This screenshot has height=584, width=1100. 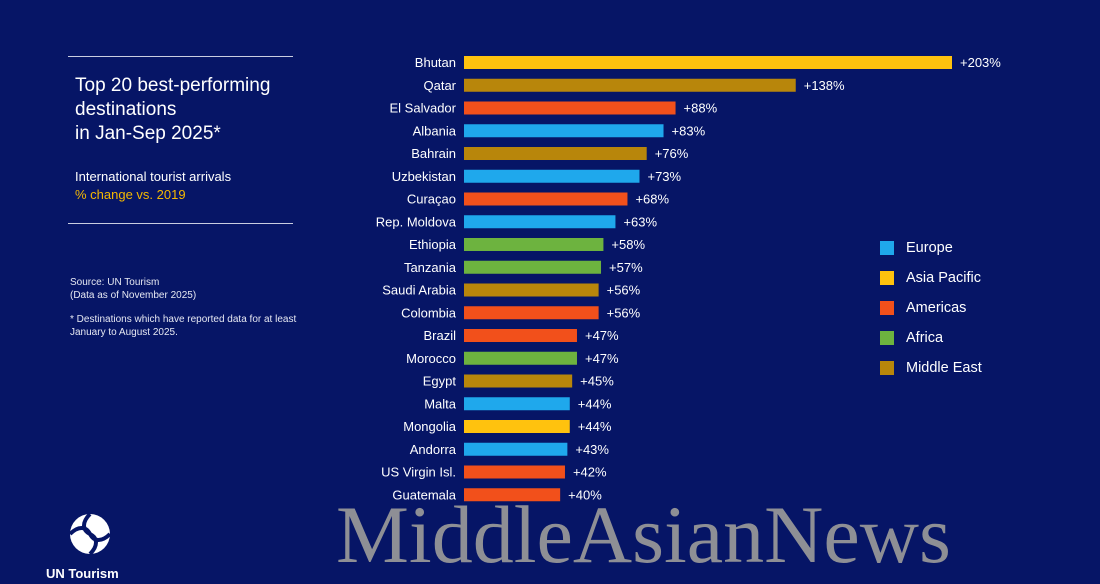 I want to click on category-label: Morocco, so click(x=431, y=358).